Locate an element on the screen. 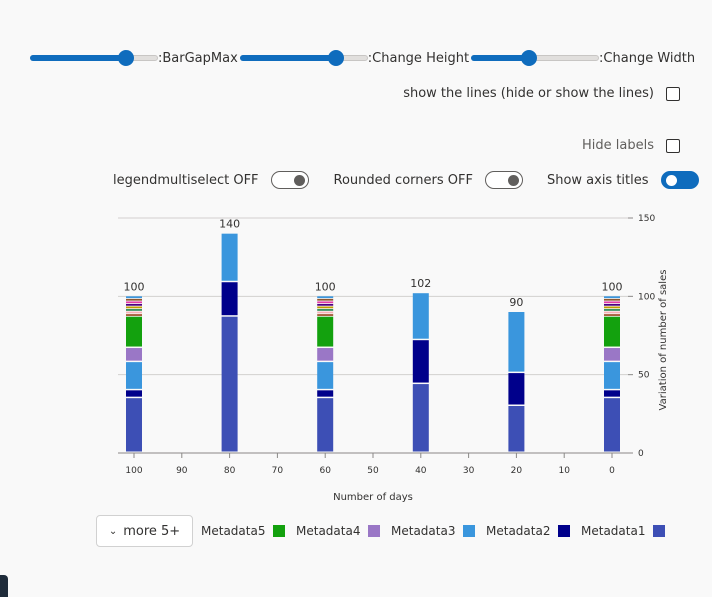 This screenshot has height=597, width=712. rounded-corners-label: Rounded corners OFF is located at coordinates (403, 180).